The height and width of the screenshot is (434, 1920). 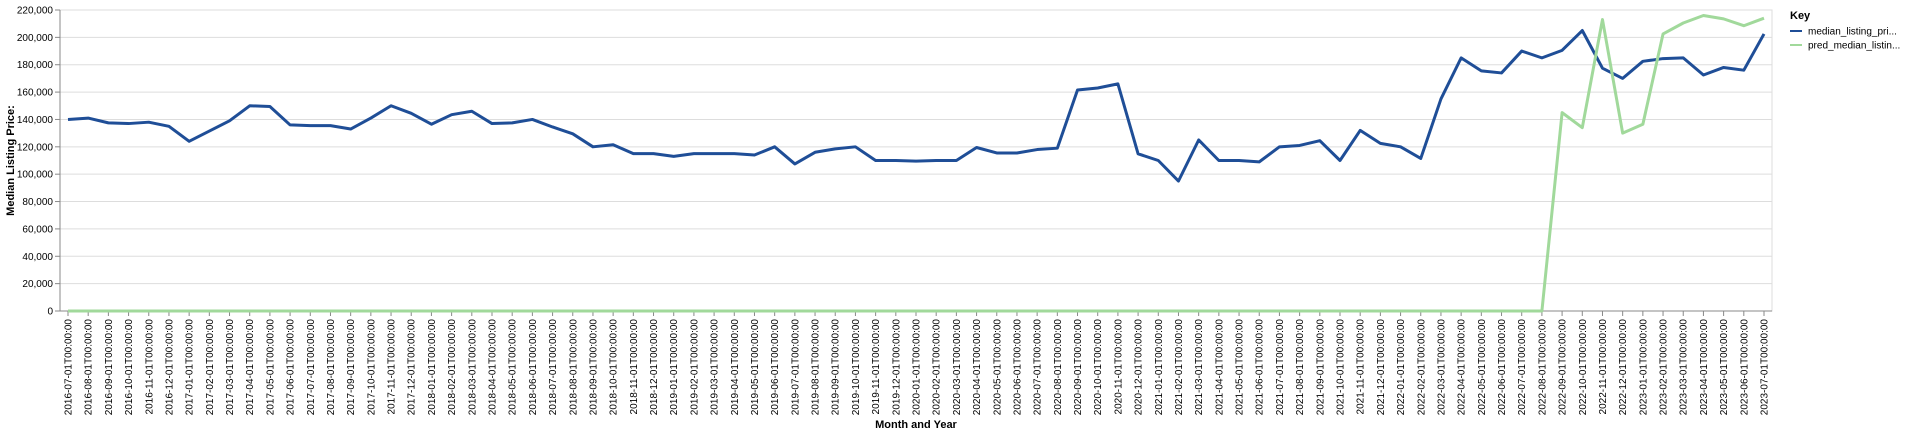 I want to click on x-tick-label: 2019-08-01T00:00:00, so click(x=816, y=367).